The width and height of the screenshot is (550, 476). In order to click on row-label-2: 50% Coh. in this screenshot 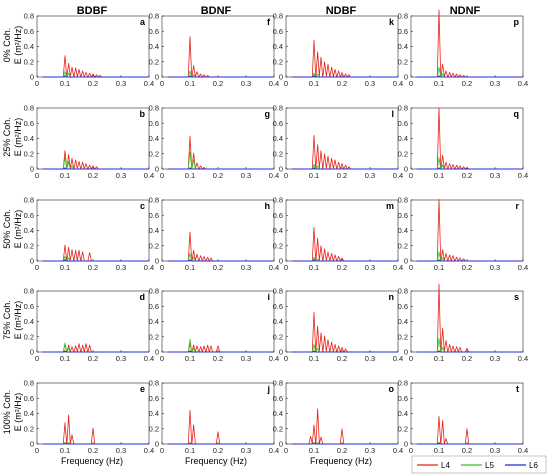, I will do `click(7, 229)`.